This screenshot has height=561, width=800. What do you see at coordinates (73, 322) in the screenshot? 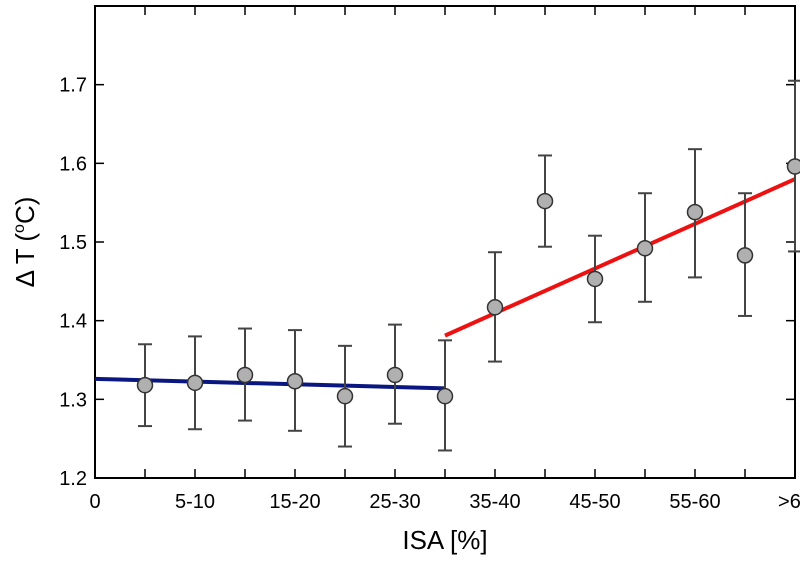
I see `y-tick-label: 1.4` at bounding box center [73, 322].